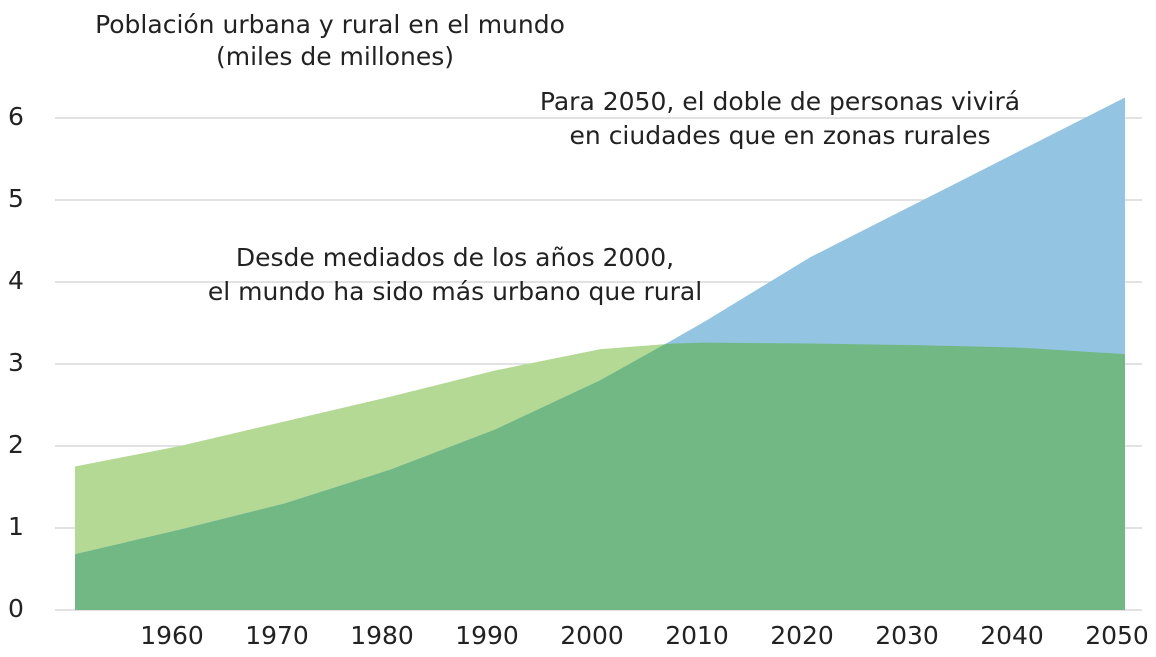  I want to click on annotation: Desde mediados de los años 2000,, so click(455, 257).